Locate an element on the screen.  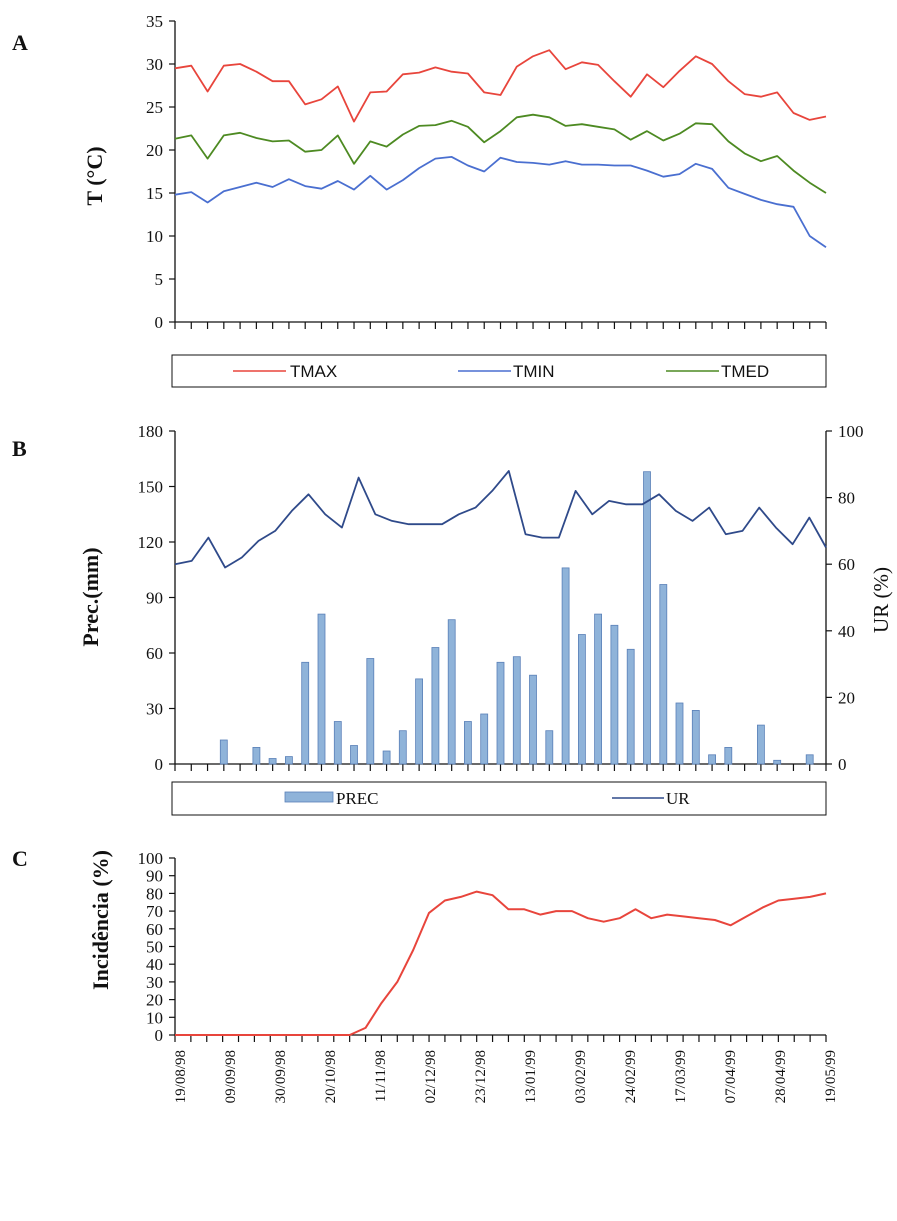
panel-a-y-tick-label: 20 is located at coordinates (154, 150).